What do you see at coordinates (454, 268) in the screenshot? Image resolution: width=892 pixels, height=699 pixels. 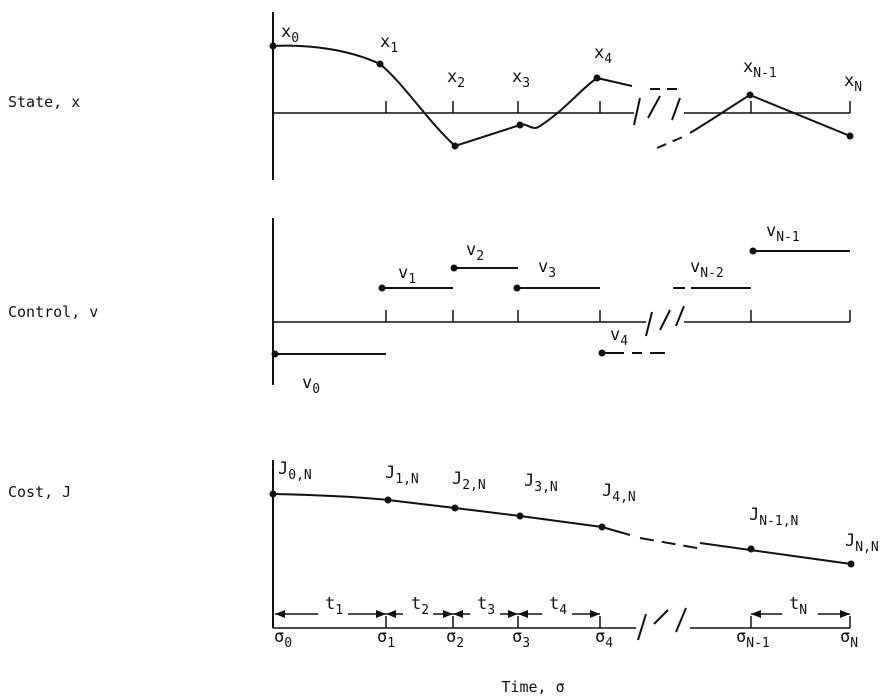 I see `control-point-v2` at bounding box center [454, 268].